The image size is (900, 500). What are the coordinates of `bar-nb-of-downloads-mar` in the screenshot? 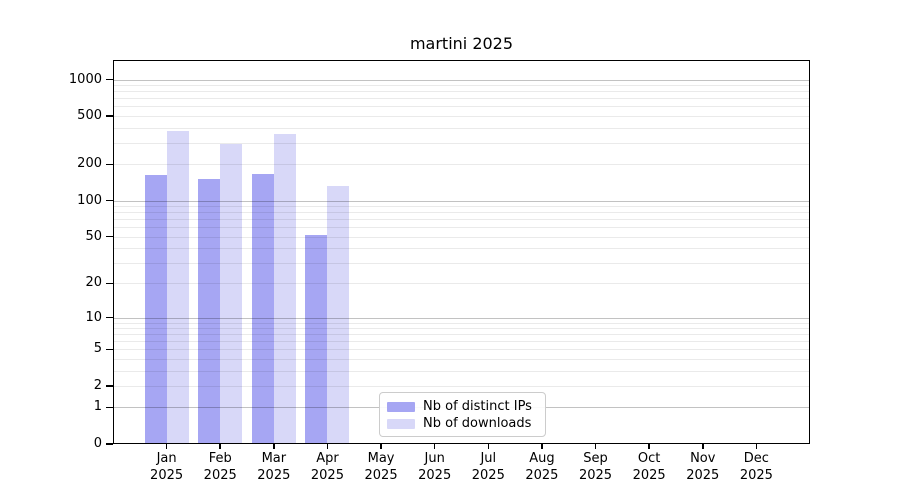 It's located at (284, 289).